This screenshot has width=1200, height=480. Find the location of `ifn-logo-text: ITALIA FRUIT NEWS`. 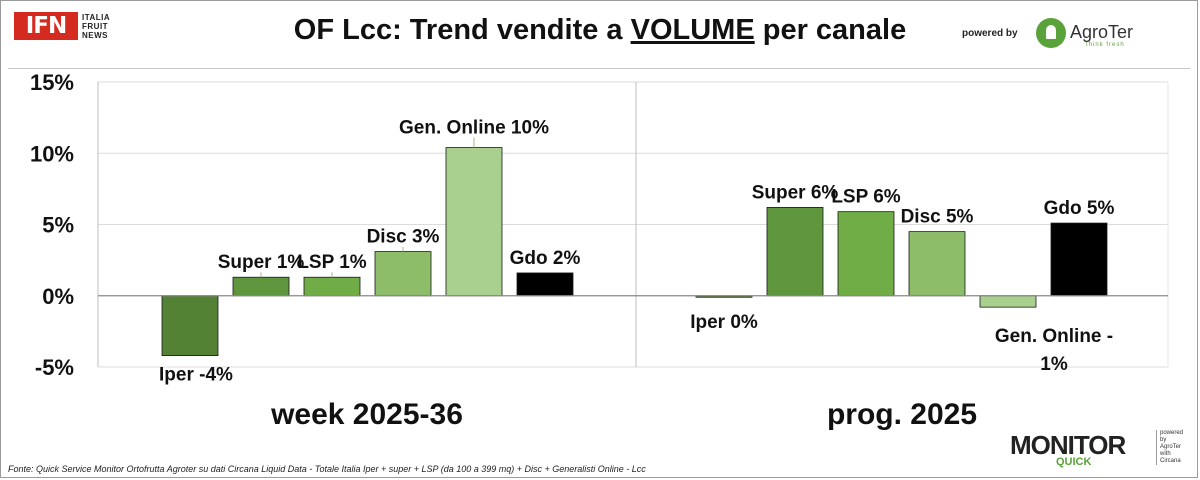

ifn-logo-text: ITALIA FRUIT NEWS is located at coordinates (96, 26).